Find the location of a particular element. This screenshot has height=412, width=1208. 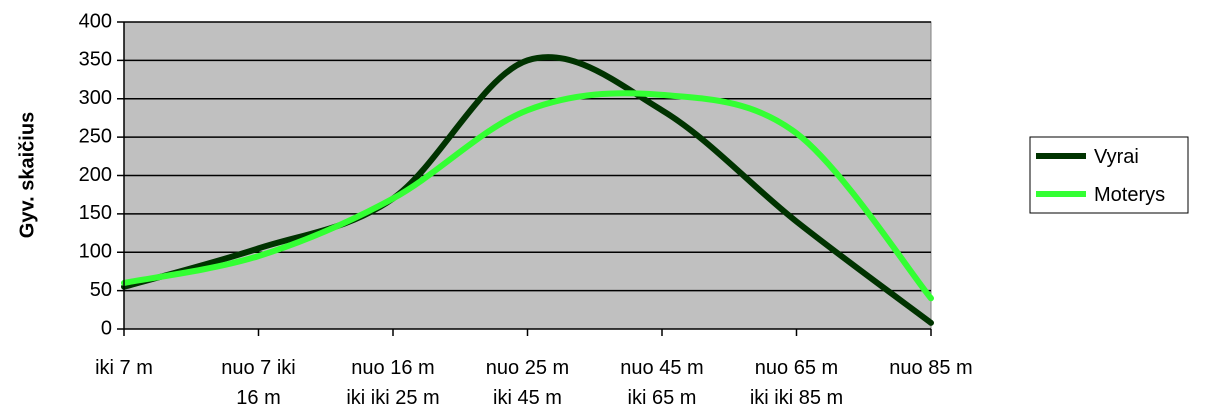

x-tick-label: nuo 7 iki 16 m is located at coordinates (258, 383).